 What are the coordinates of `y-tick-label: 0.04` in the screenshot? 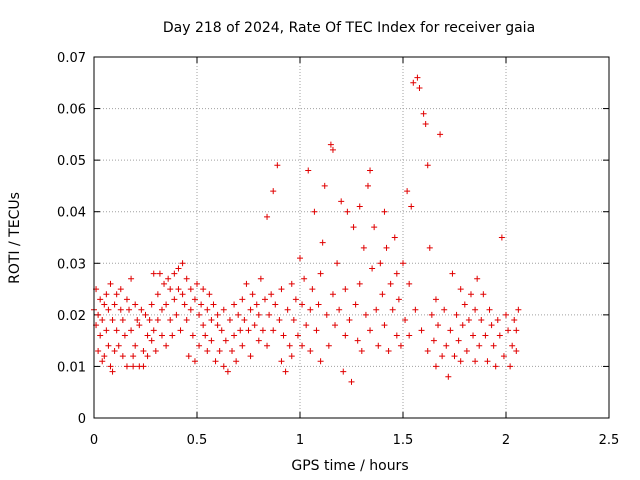 It's located at (71, 213).